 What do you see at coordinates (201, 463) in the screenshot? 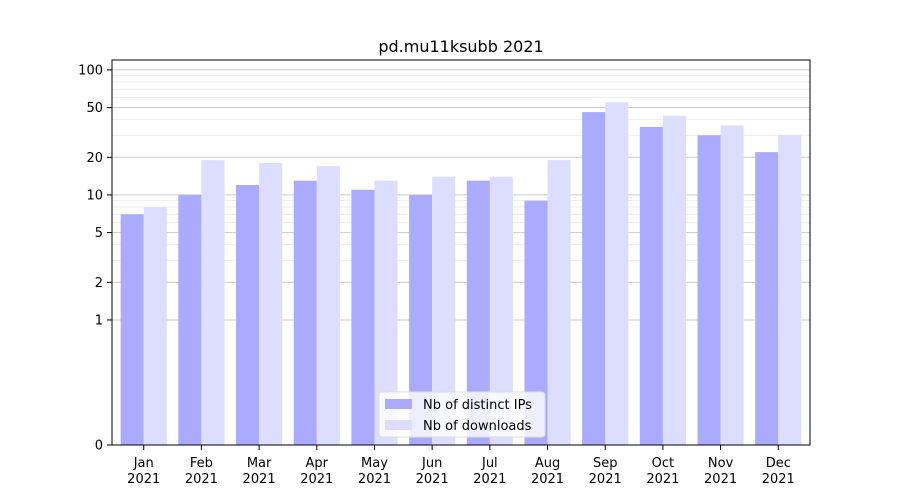
I see `x-tick-label: Feb` at bounding box center [201, 463].